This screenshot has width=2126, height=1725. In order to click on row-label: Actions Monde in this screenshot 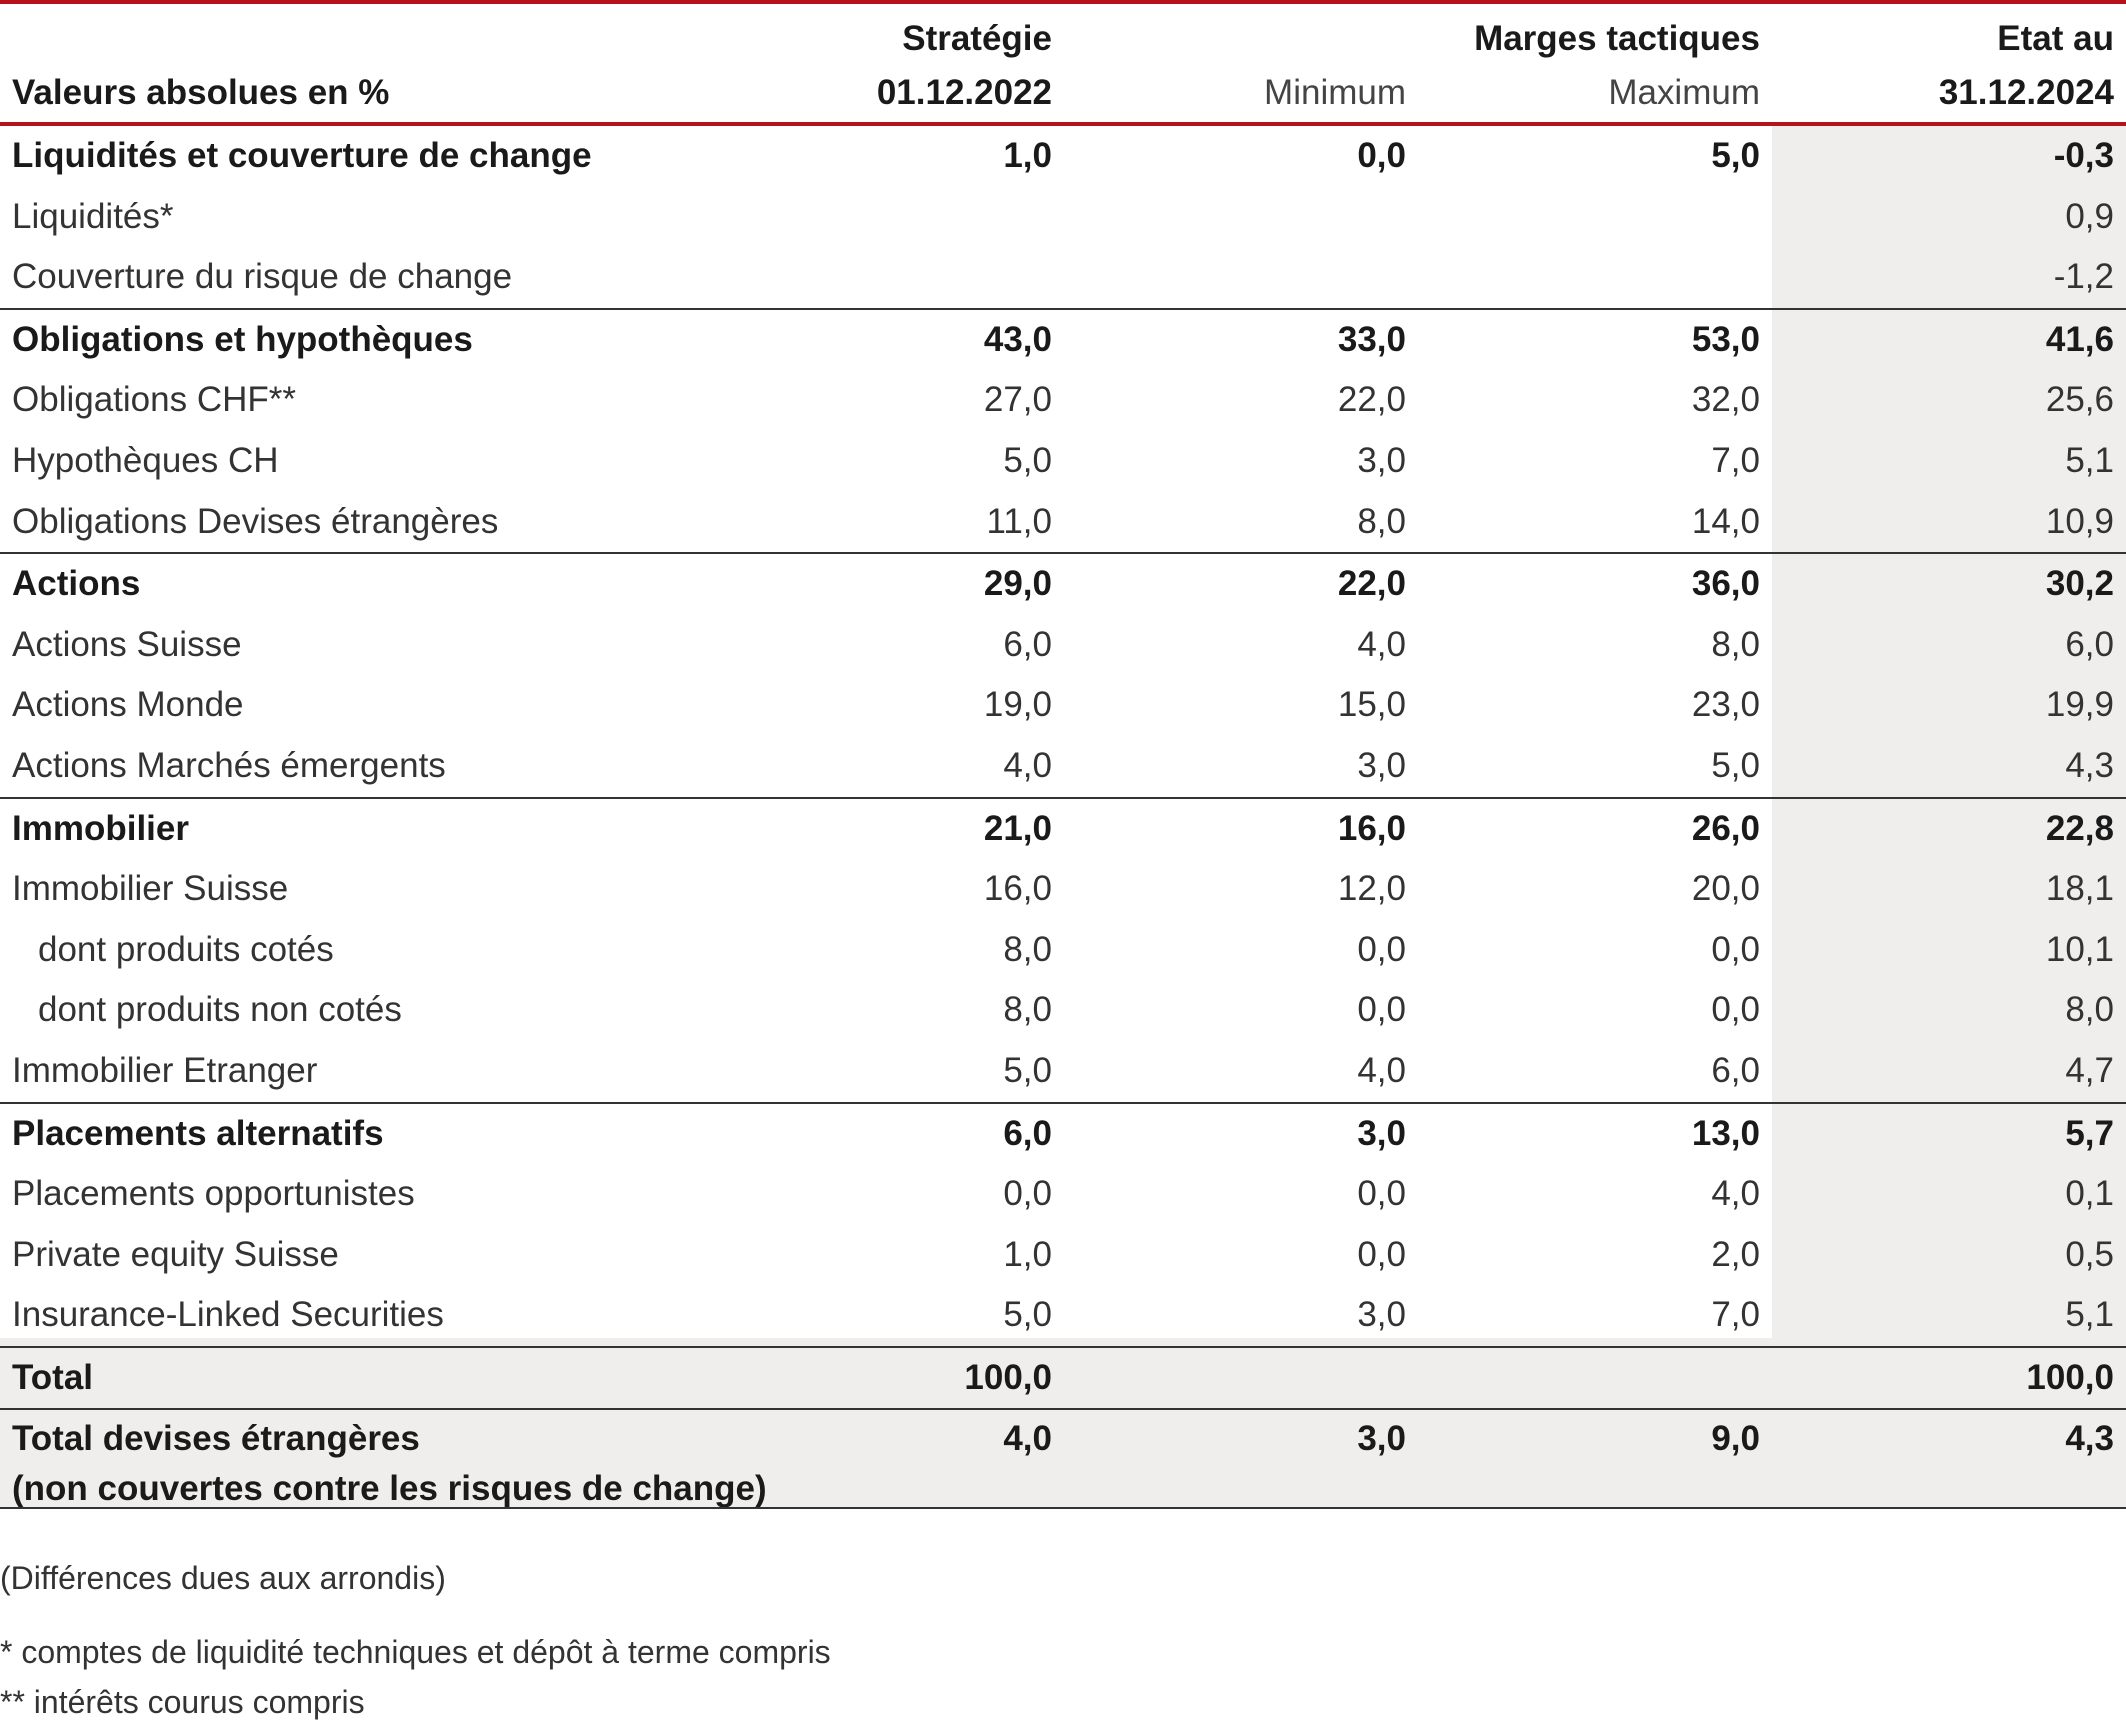, I will do `click(128, 705)`.